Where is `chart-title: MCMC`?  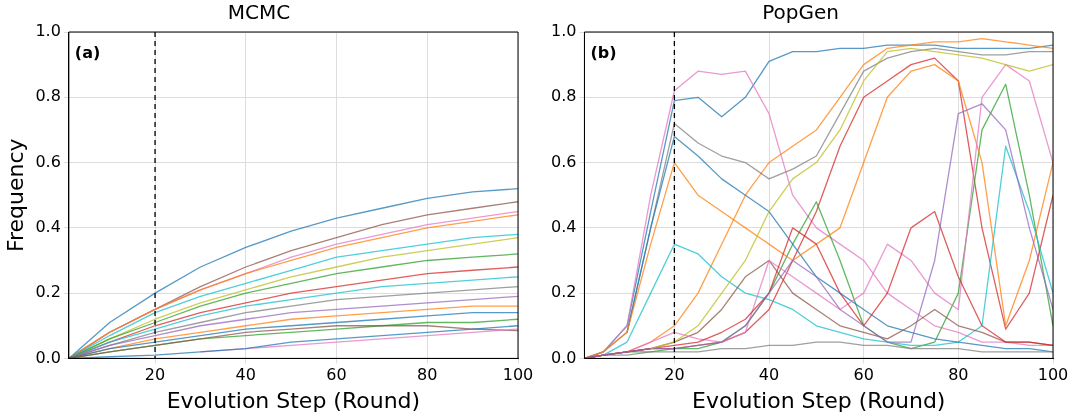 chart-title: MCMC is located at coordinates (259, 12).